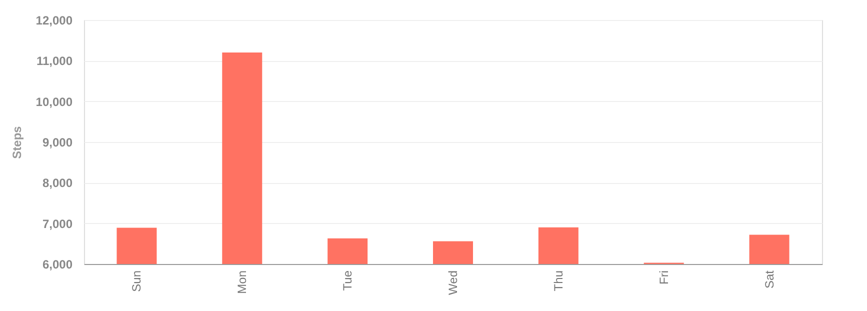 This screenshot has height=311, width=867. What do you see at coordinates (57, 143) in the screenshot?
I see `y-tick-label: 9,000` at bounding box center [57, 143].